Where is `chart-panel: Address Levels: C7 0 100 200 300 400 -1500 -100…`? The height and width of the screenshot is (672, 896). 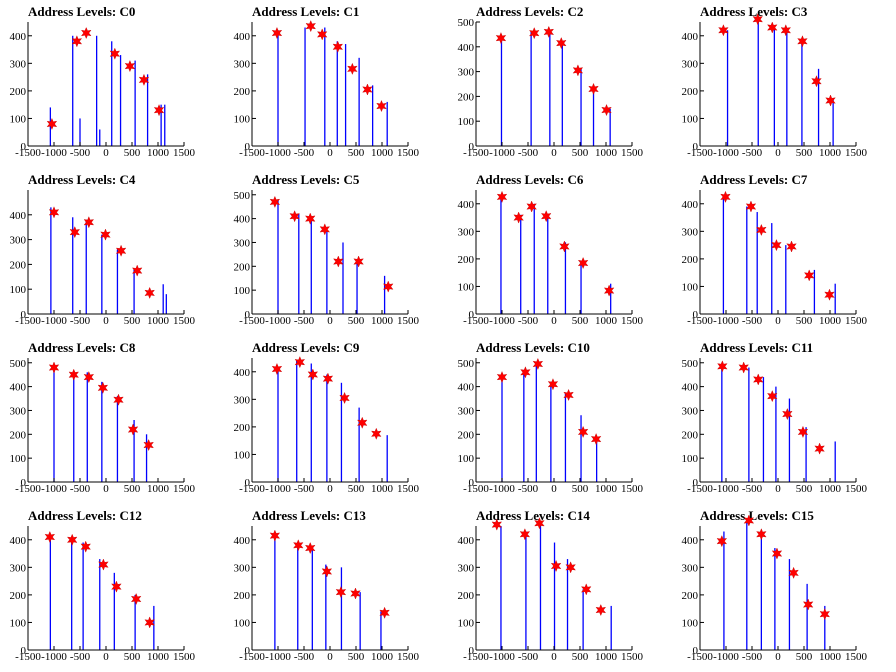
chart-panel: Address Levels: C7 0 100 200 300 400 -1500 -100… is located at coordinates (784, 252).